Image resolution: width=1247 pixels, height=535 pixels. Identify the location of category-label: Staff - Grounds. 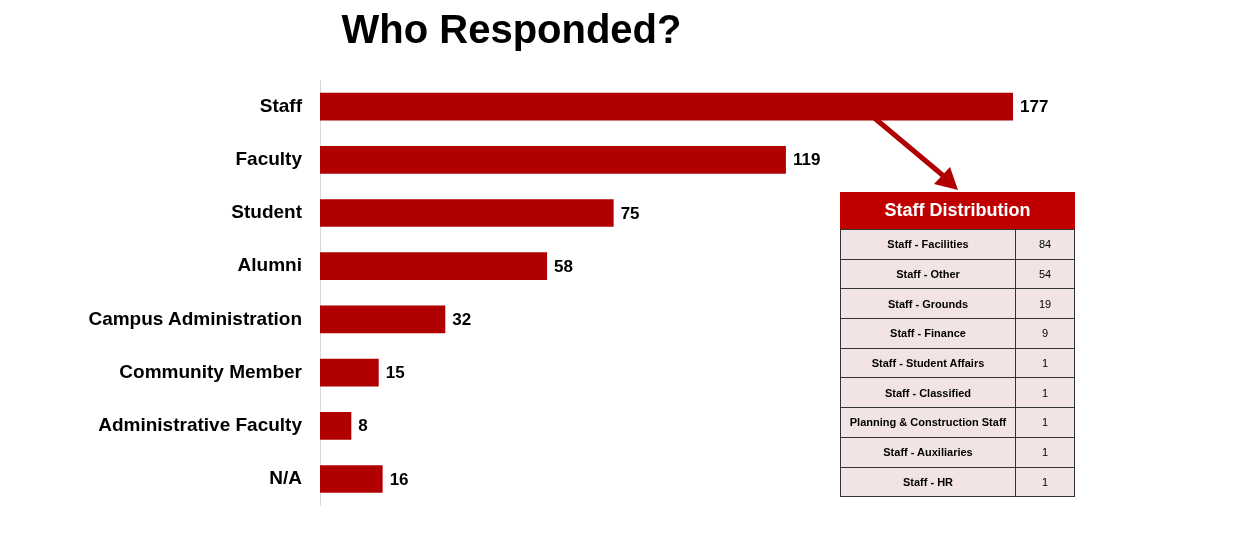
(928, 303).